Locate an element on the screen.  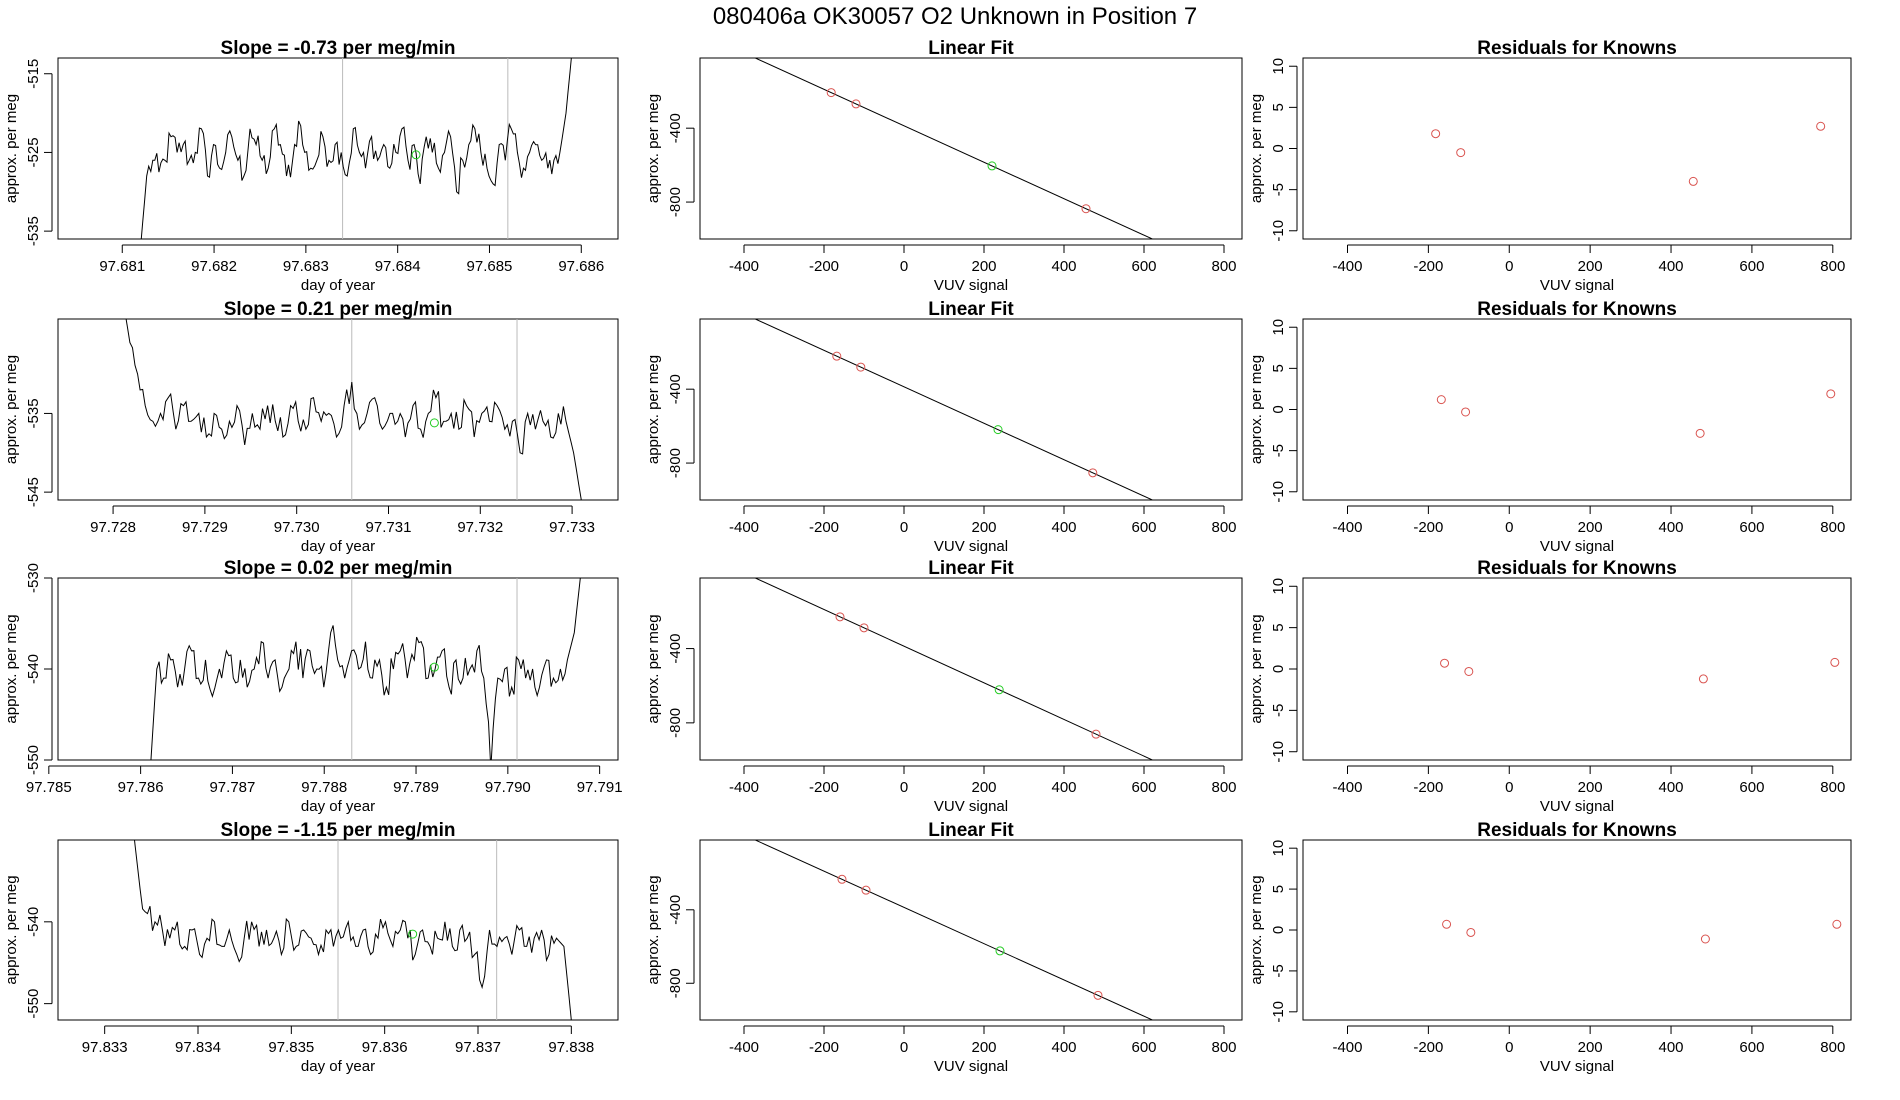
x-tick-label: 97.837 is located at coordinates (478, 1047).